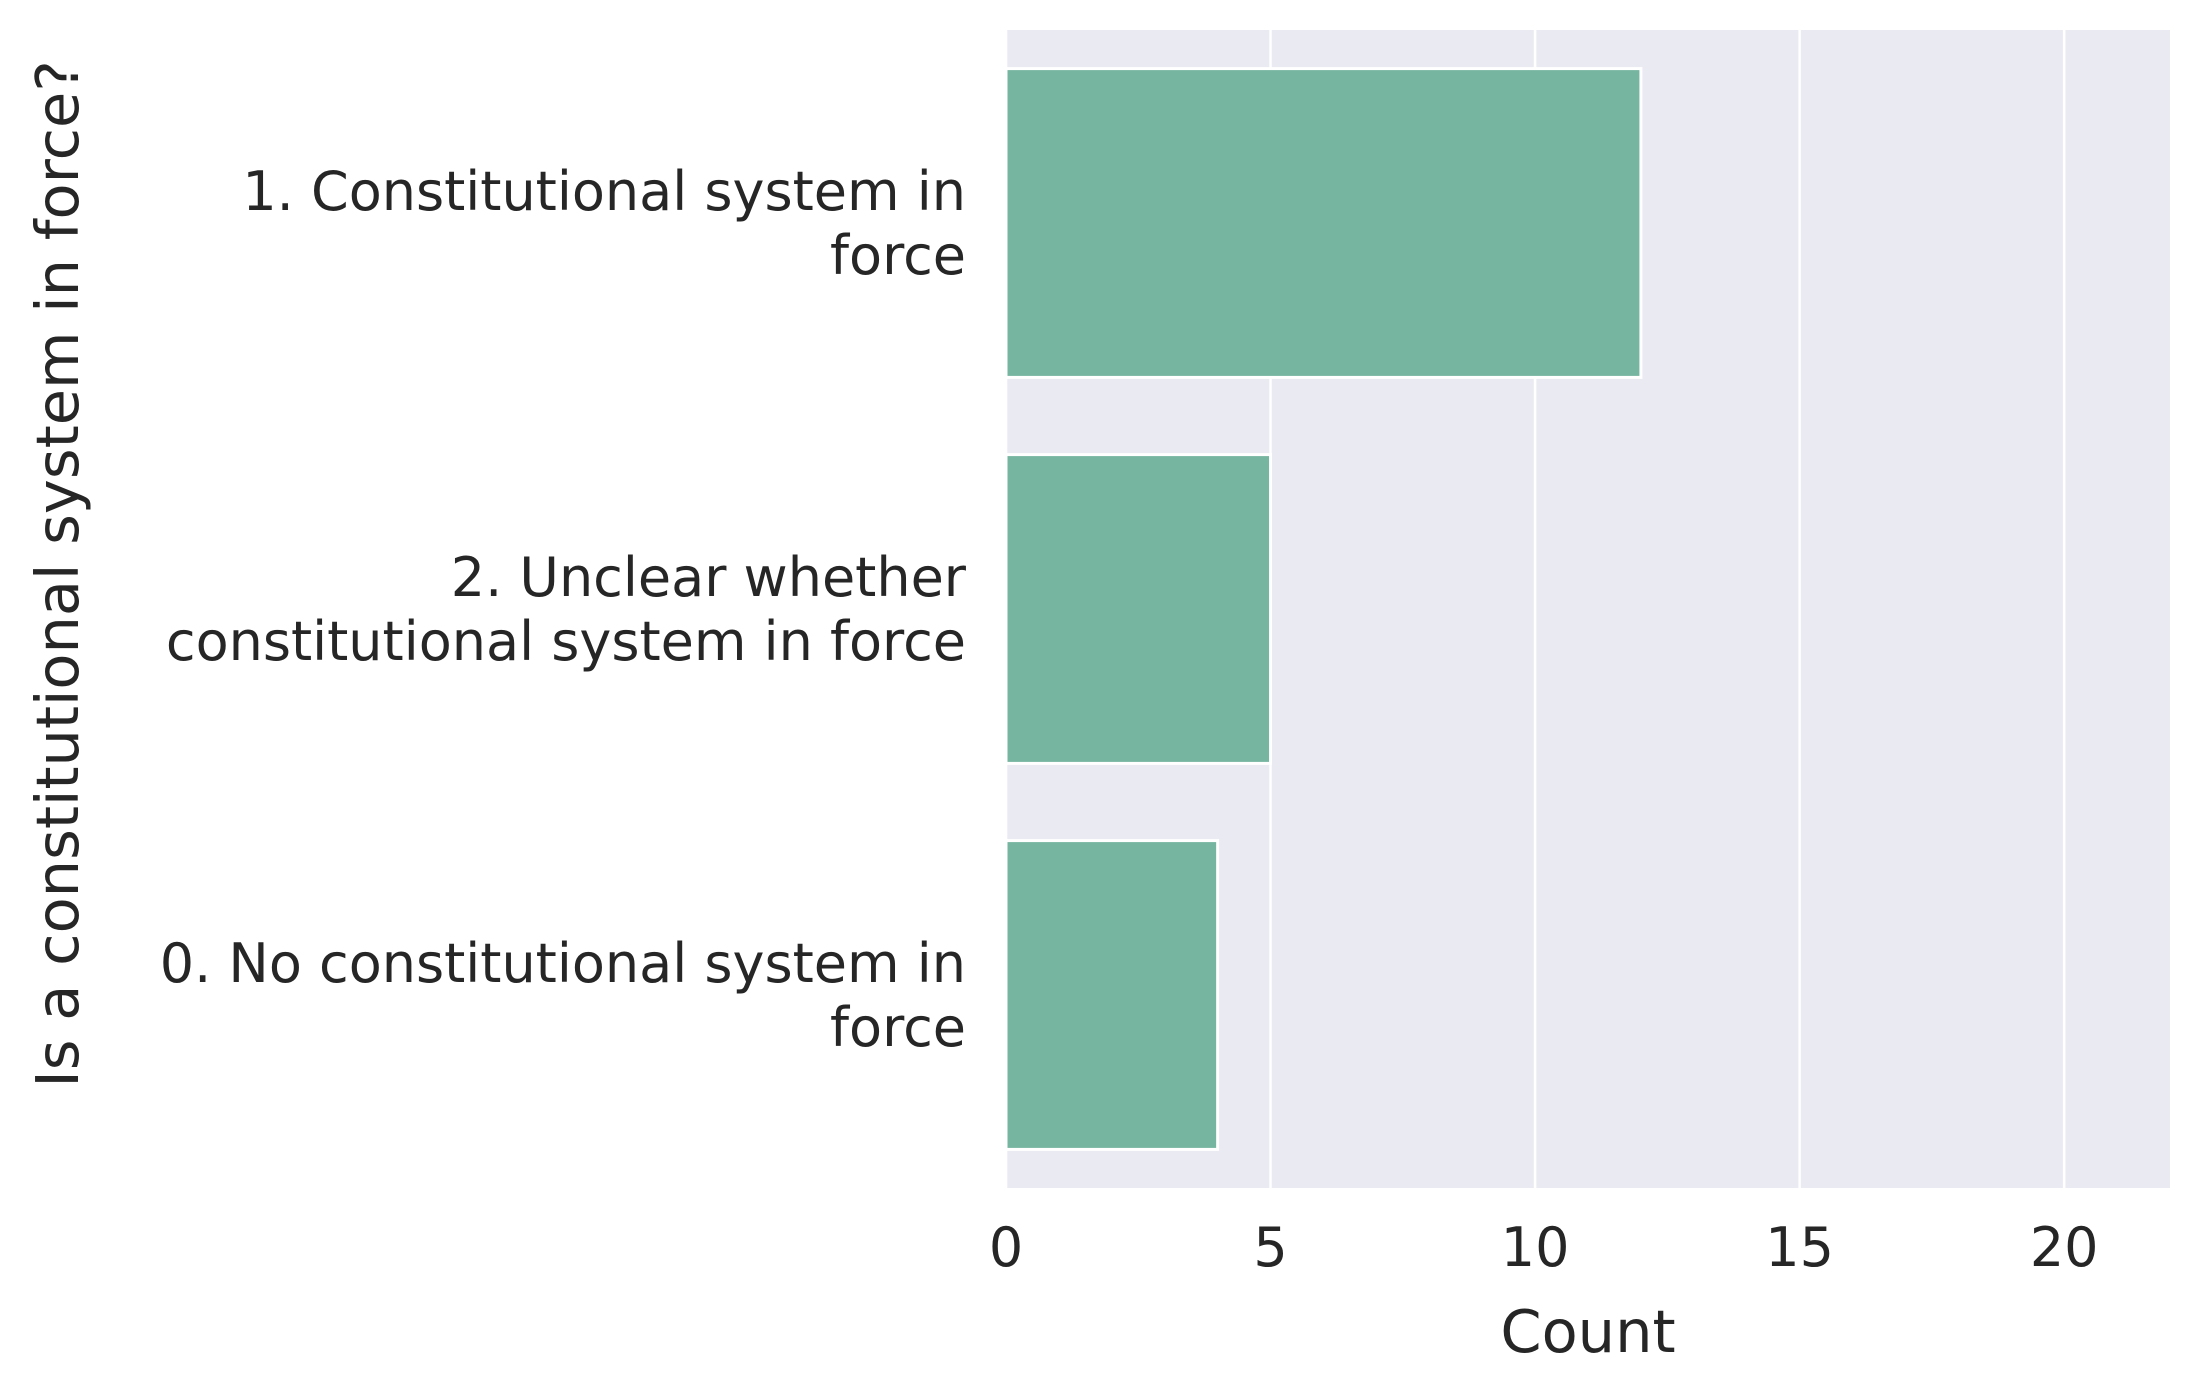  I want to click on x-tick-label: 10, so click(1535, 1247).